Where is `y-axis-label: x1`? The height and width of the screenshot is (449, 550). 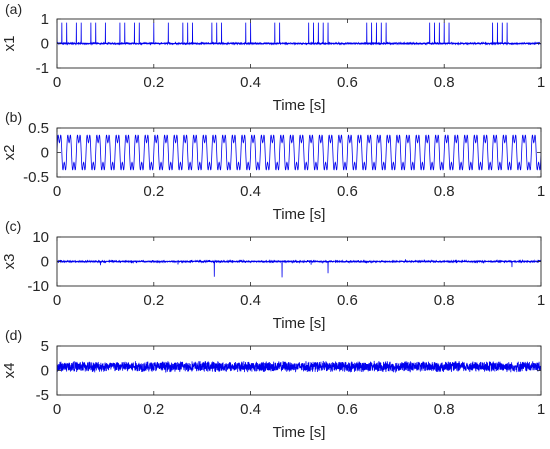 y-axis-label: x1 is located at coordinates (9, 44).